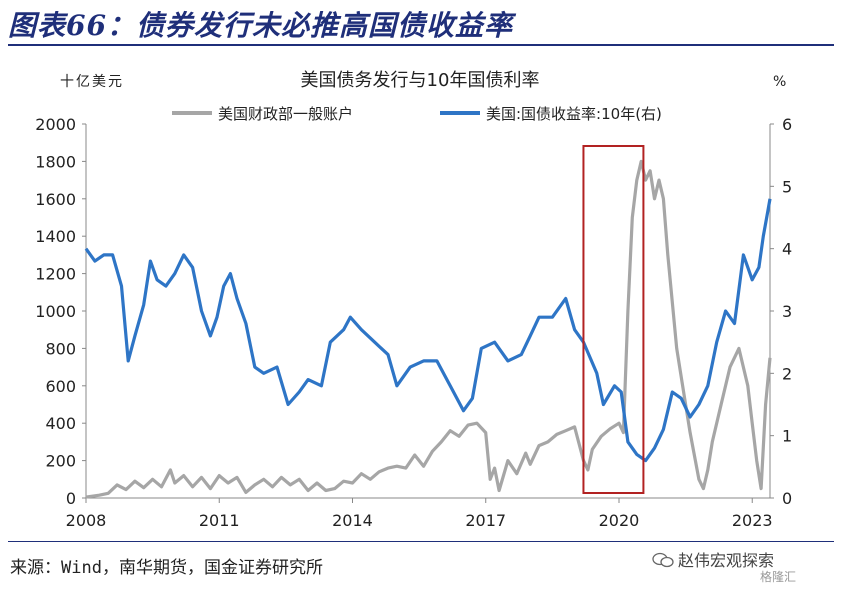  I want to click on x-tick-label: 2014, so click(352, 520).